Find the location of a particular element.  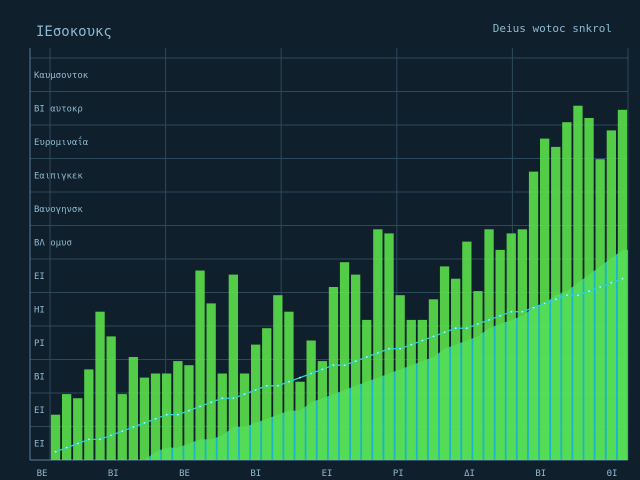

y-tick-label: Βανογηνσκ is located at coordinates (58, 210).